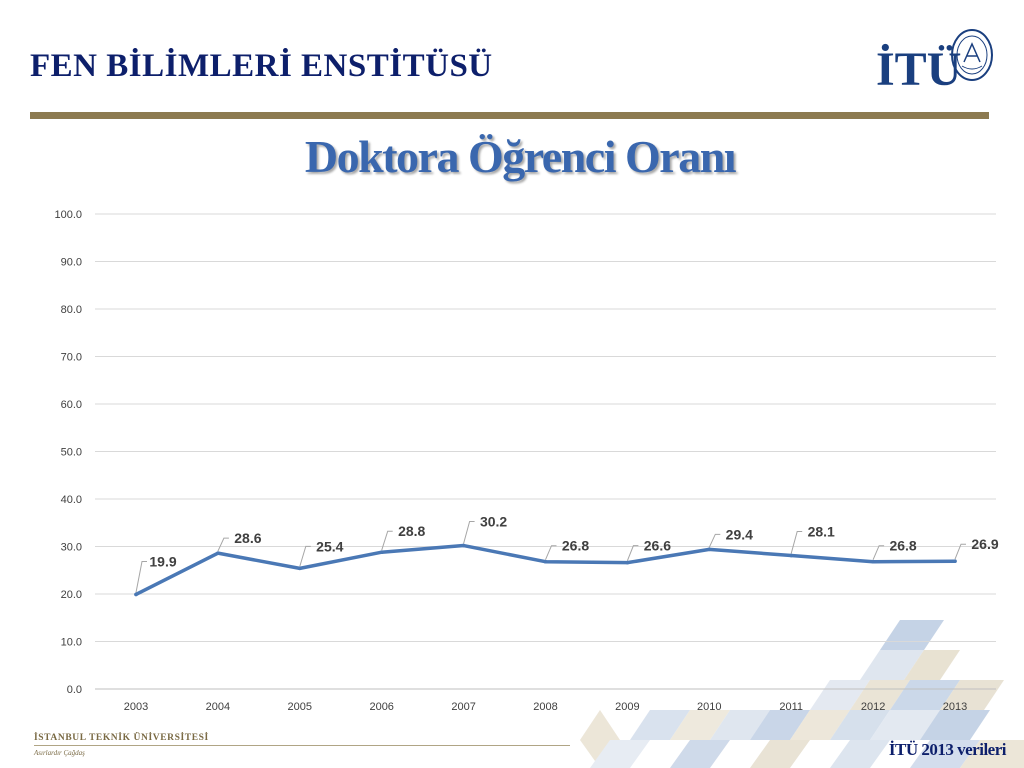 The width and height of the screenshot is (1024, 768). What do you see at coordinates (302, 745) in the screenshot?
I see `footer-rule` at bounding box center [302, 745].